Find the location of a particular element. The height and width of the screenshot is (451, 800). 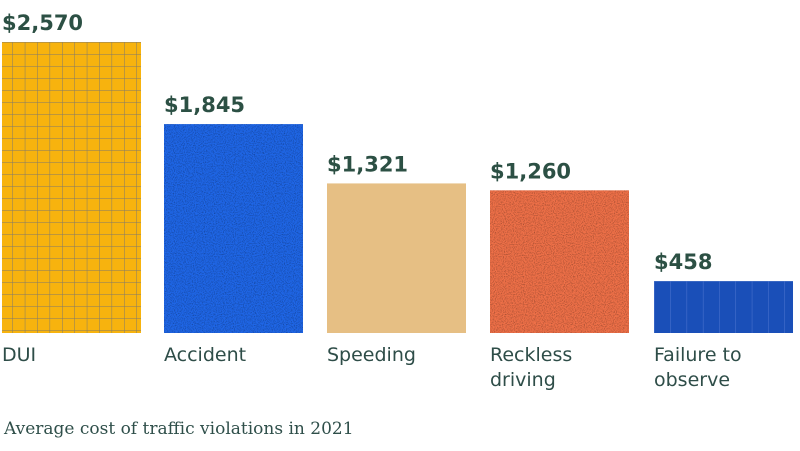

category-label-accident: Accident is located at coordinates (205, 355).